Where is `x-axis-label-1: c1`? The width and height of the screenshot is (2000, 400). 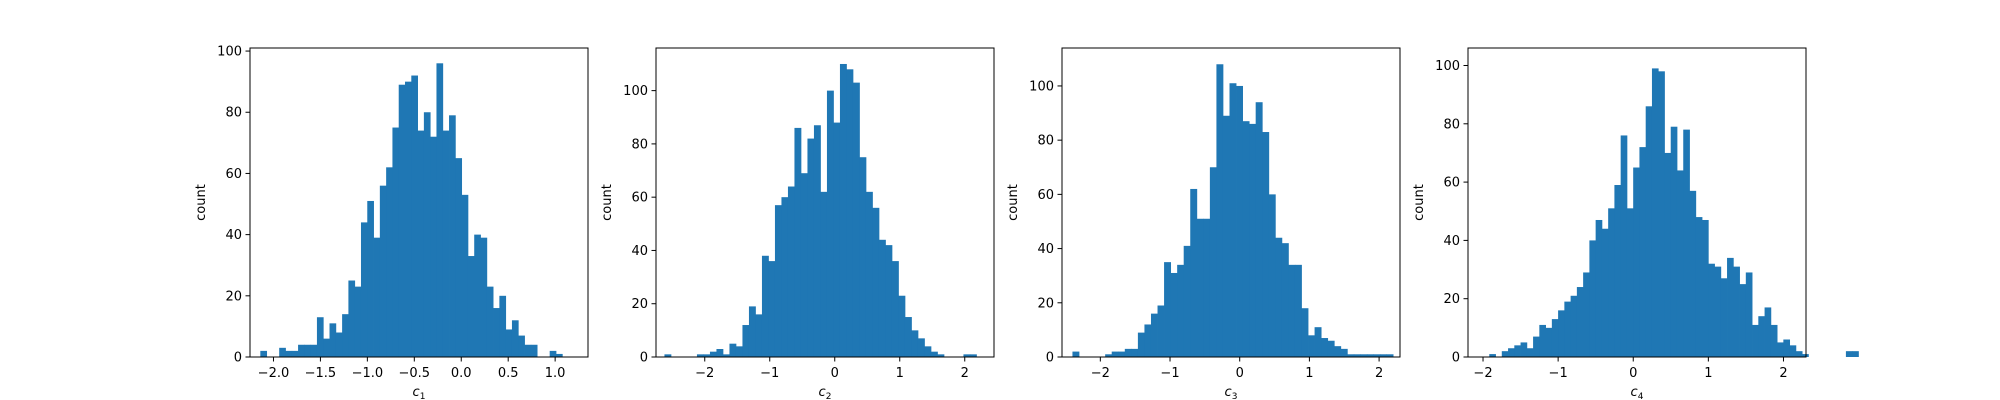
x-axis-label-1: c1 is located at coordinates (419, 392).